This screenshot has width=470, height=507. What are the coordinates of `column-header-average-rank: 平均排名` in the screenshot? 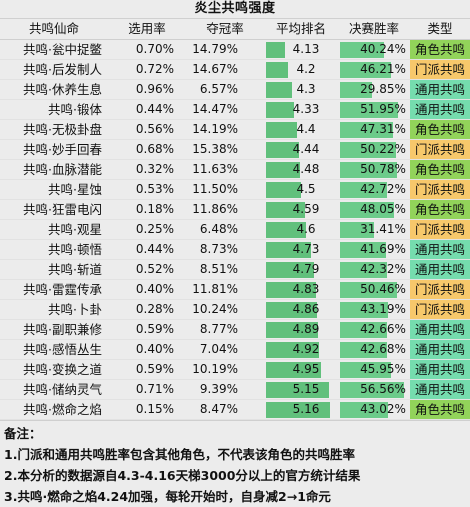 It's located at (301, 29).